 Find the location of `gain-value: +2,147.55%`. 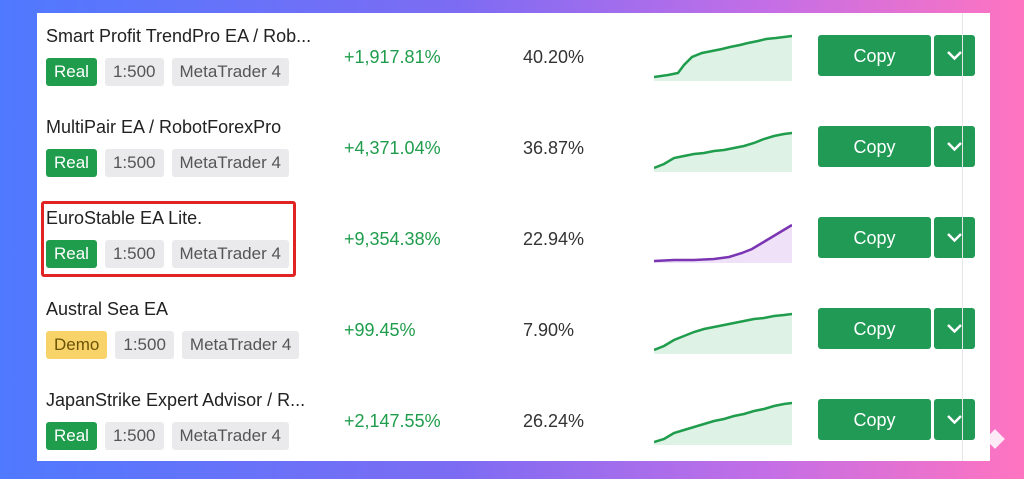

gain-value: +2,147.55% is located at coordinates (392, 421).